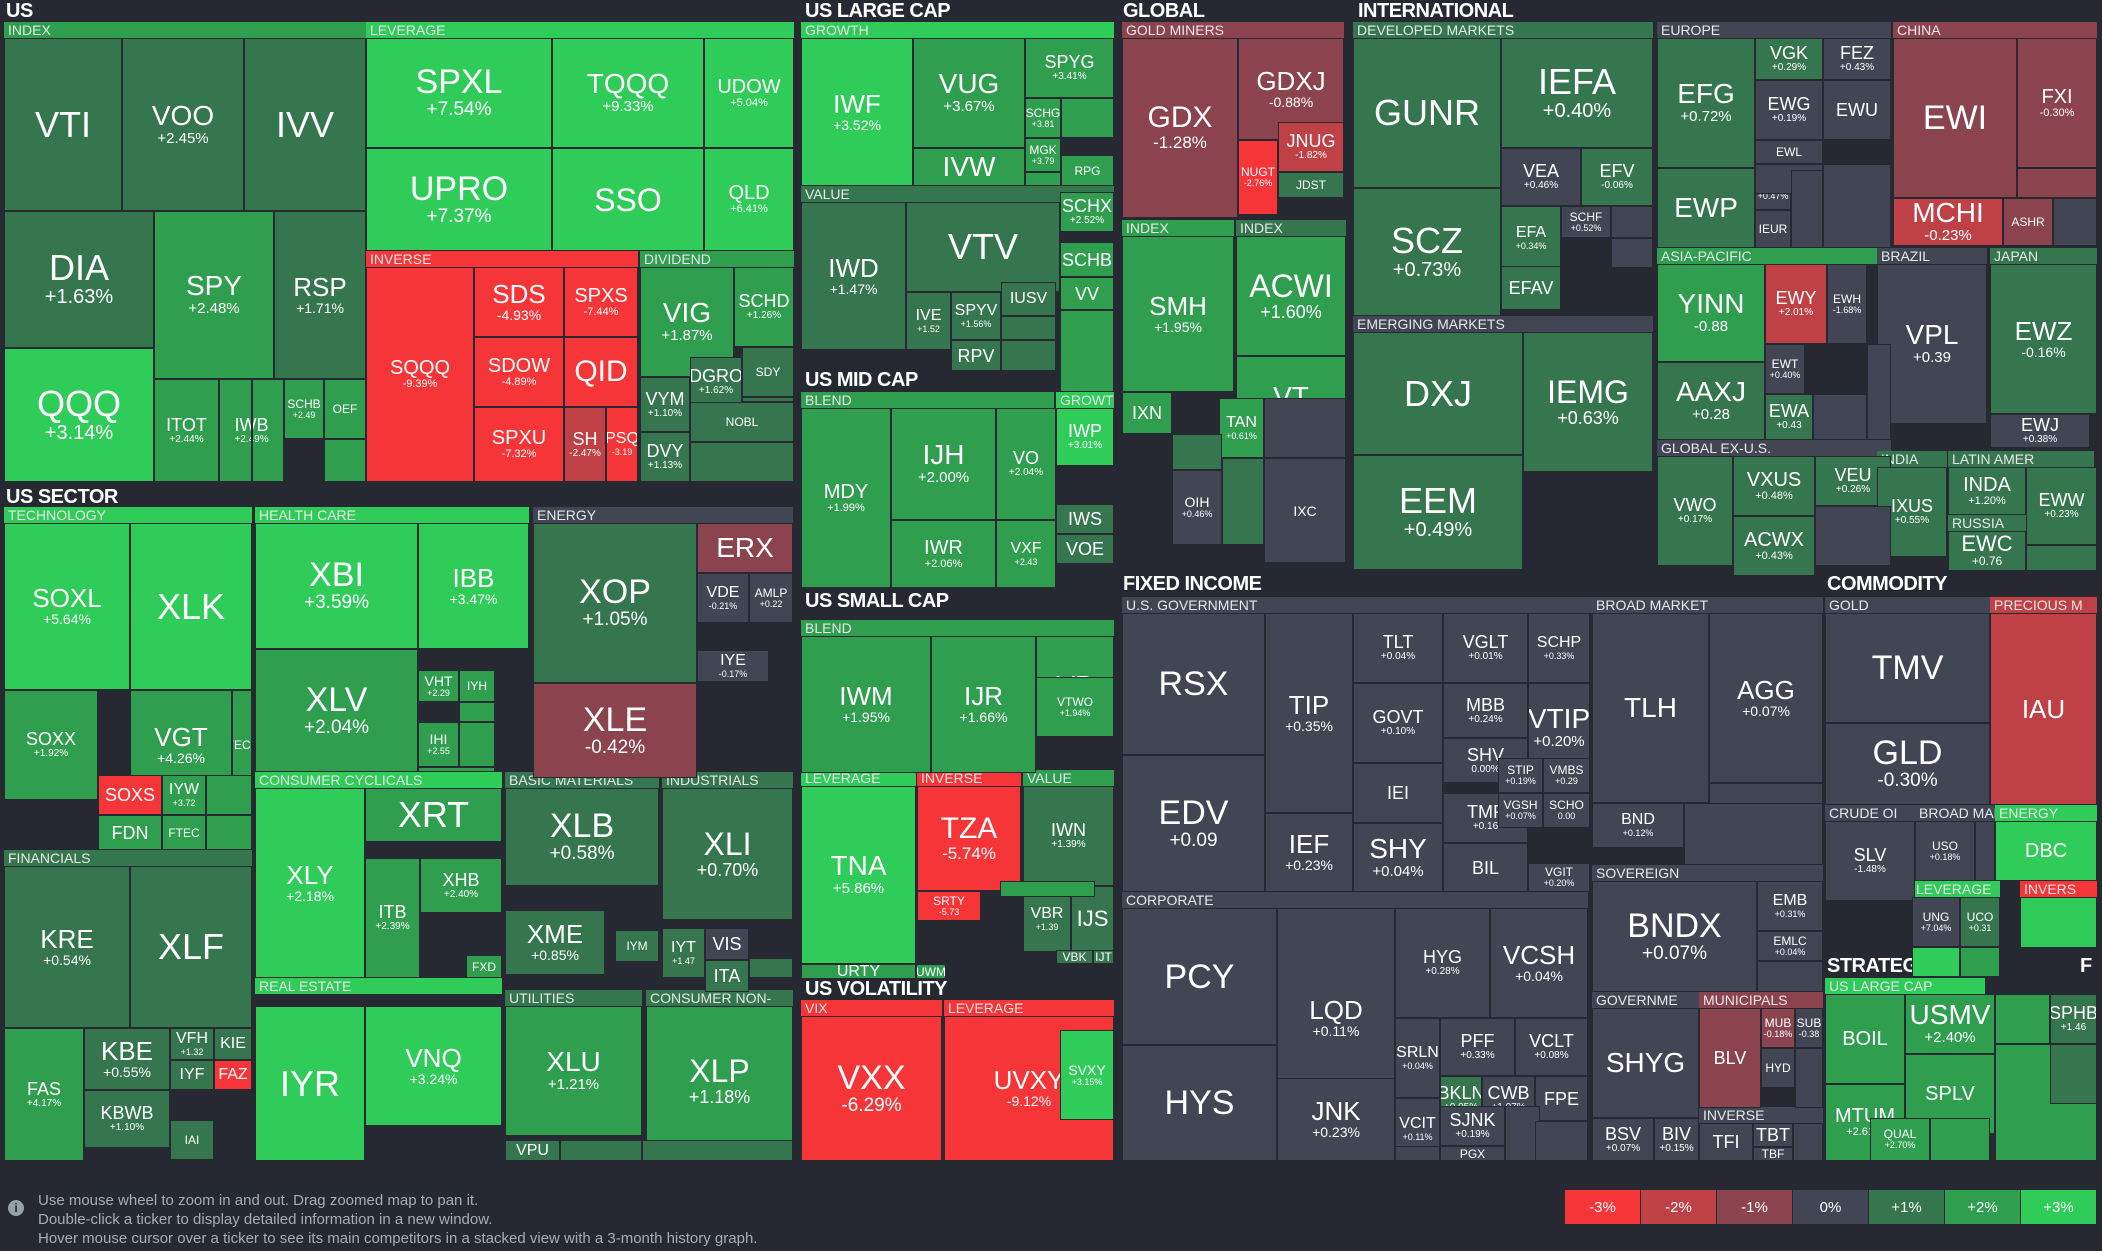  I want to click on tile-dia: DIA +1.63%, so click(79, 279).